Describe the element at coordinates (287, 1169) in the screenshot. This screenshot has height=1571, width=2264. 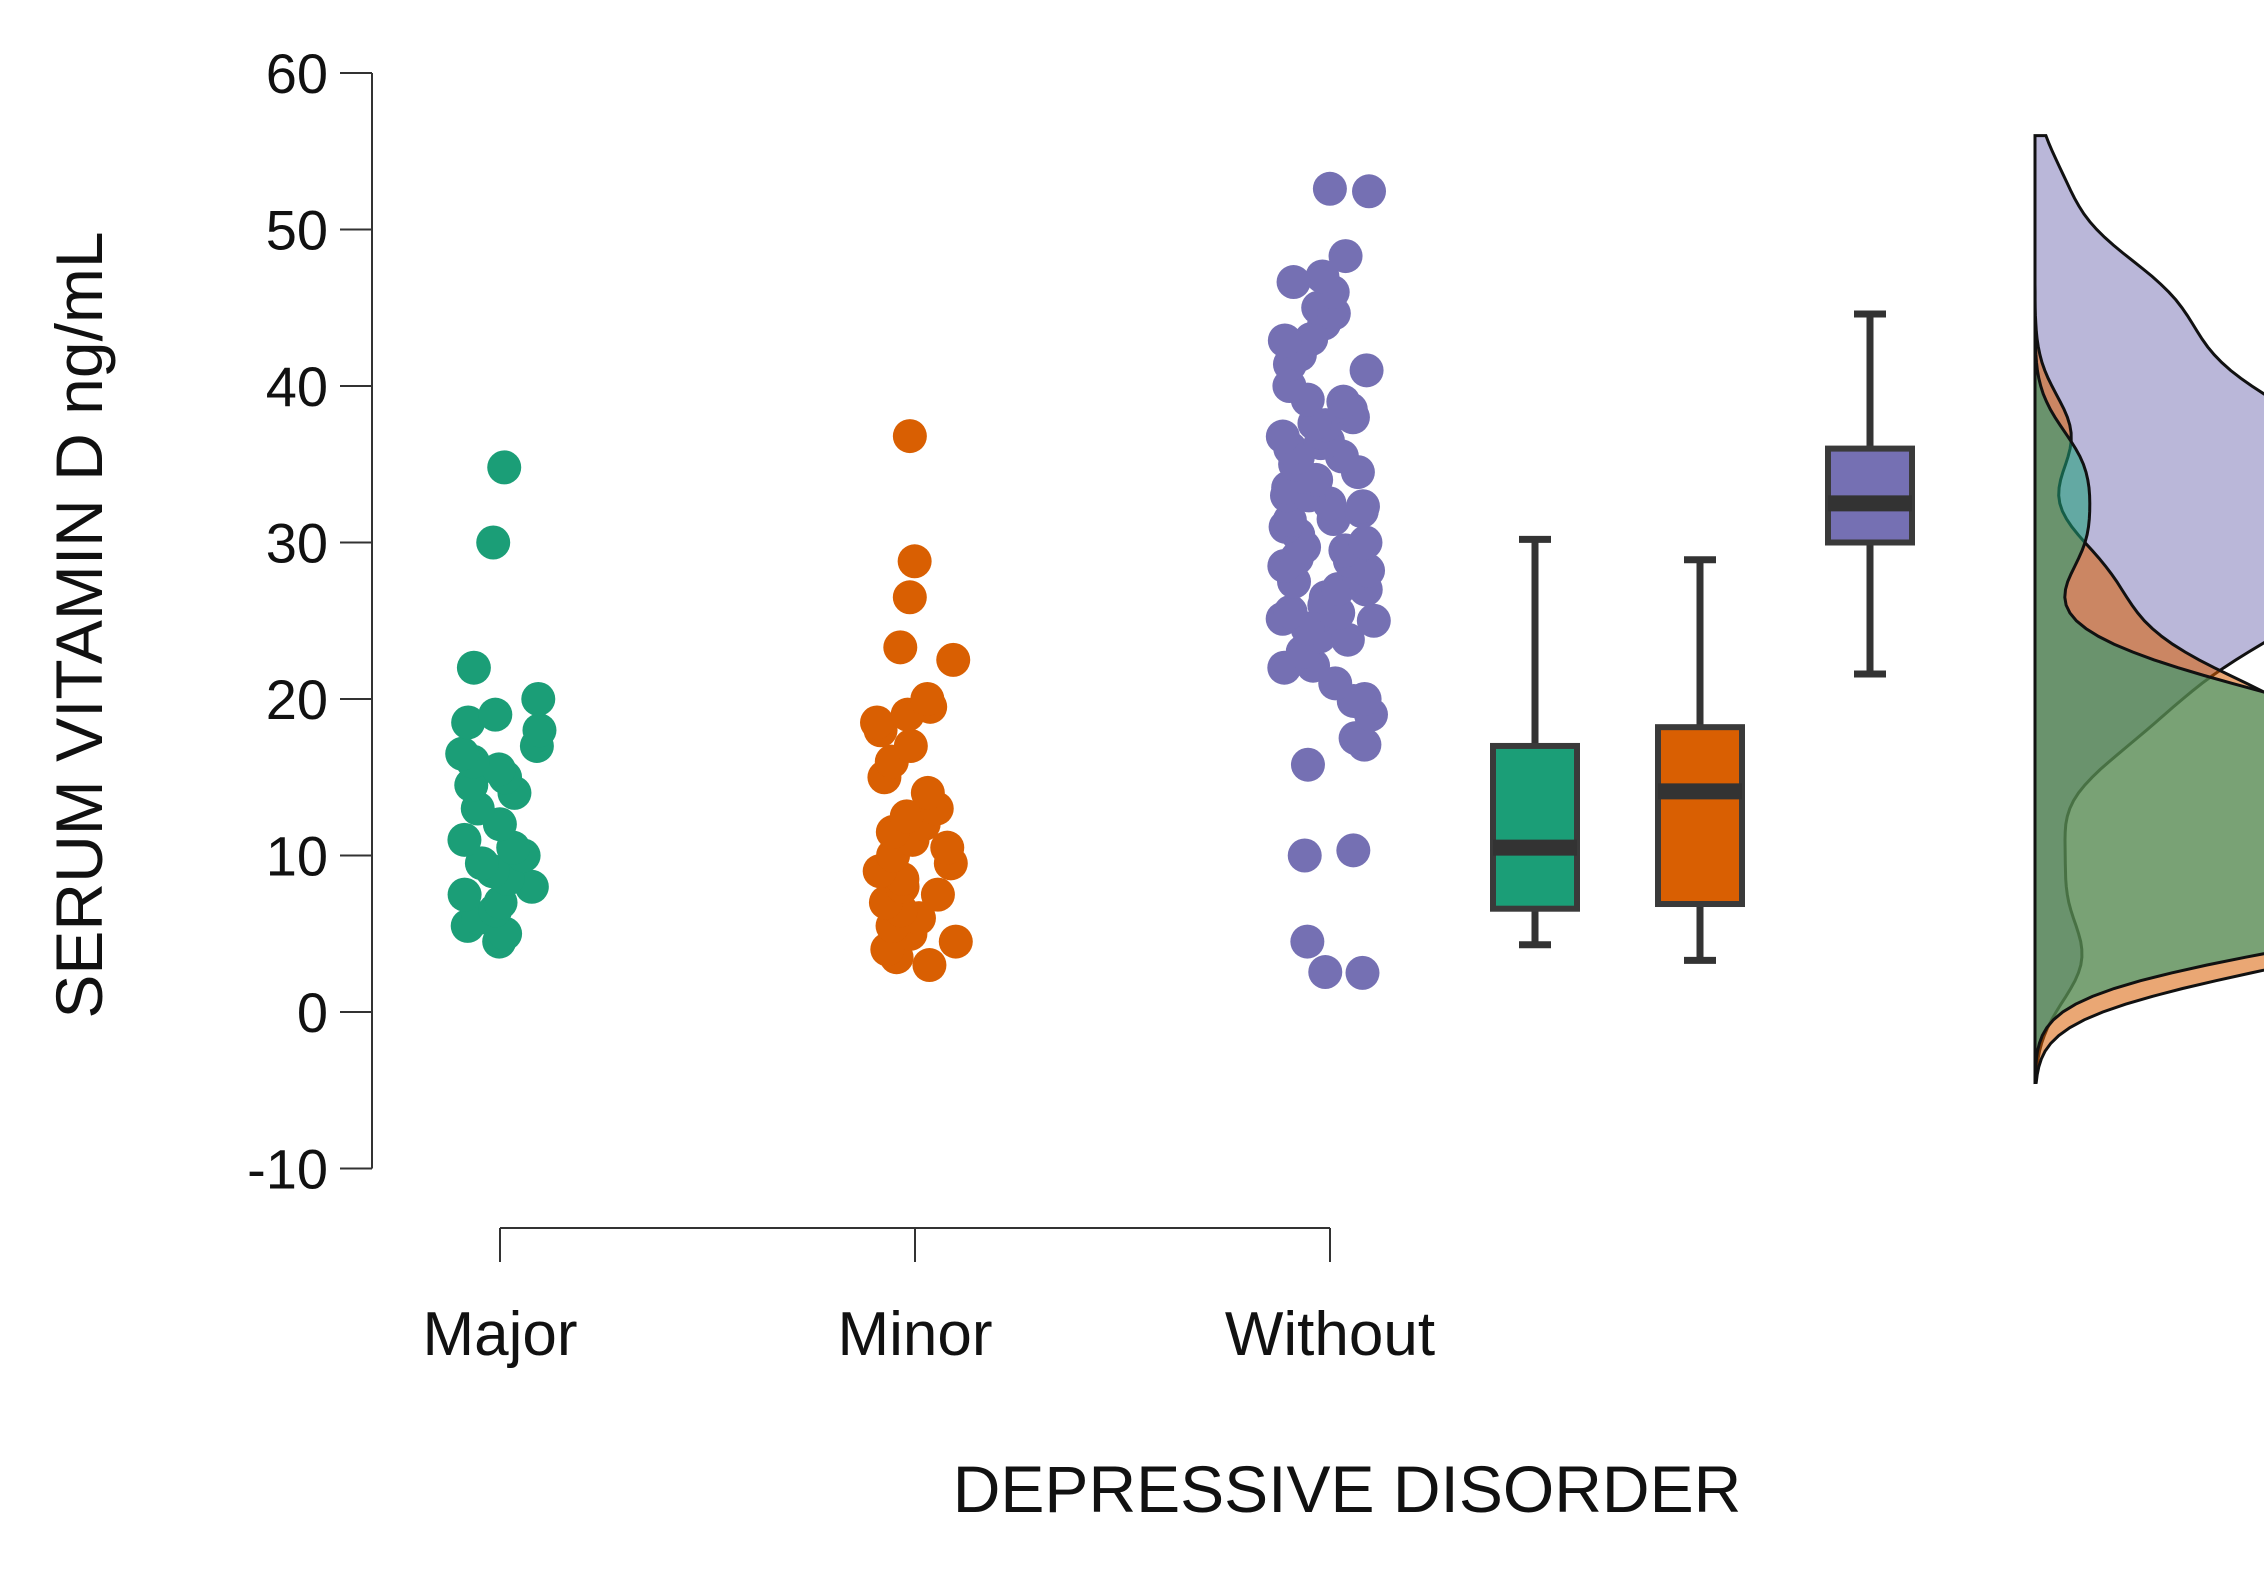
I see `y-tick-label: -10` at that location.